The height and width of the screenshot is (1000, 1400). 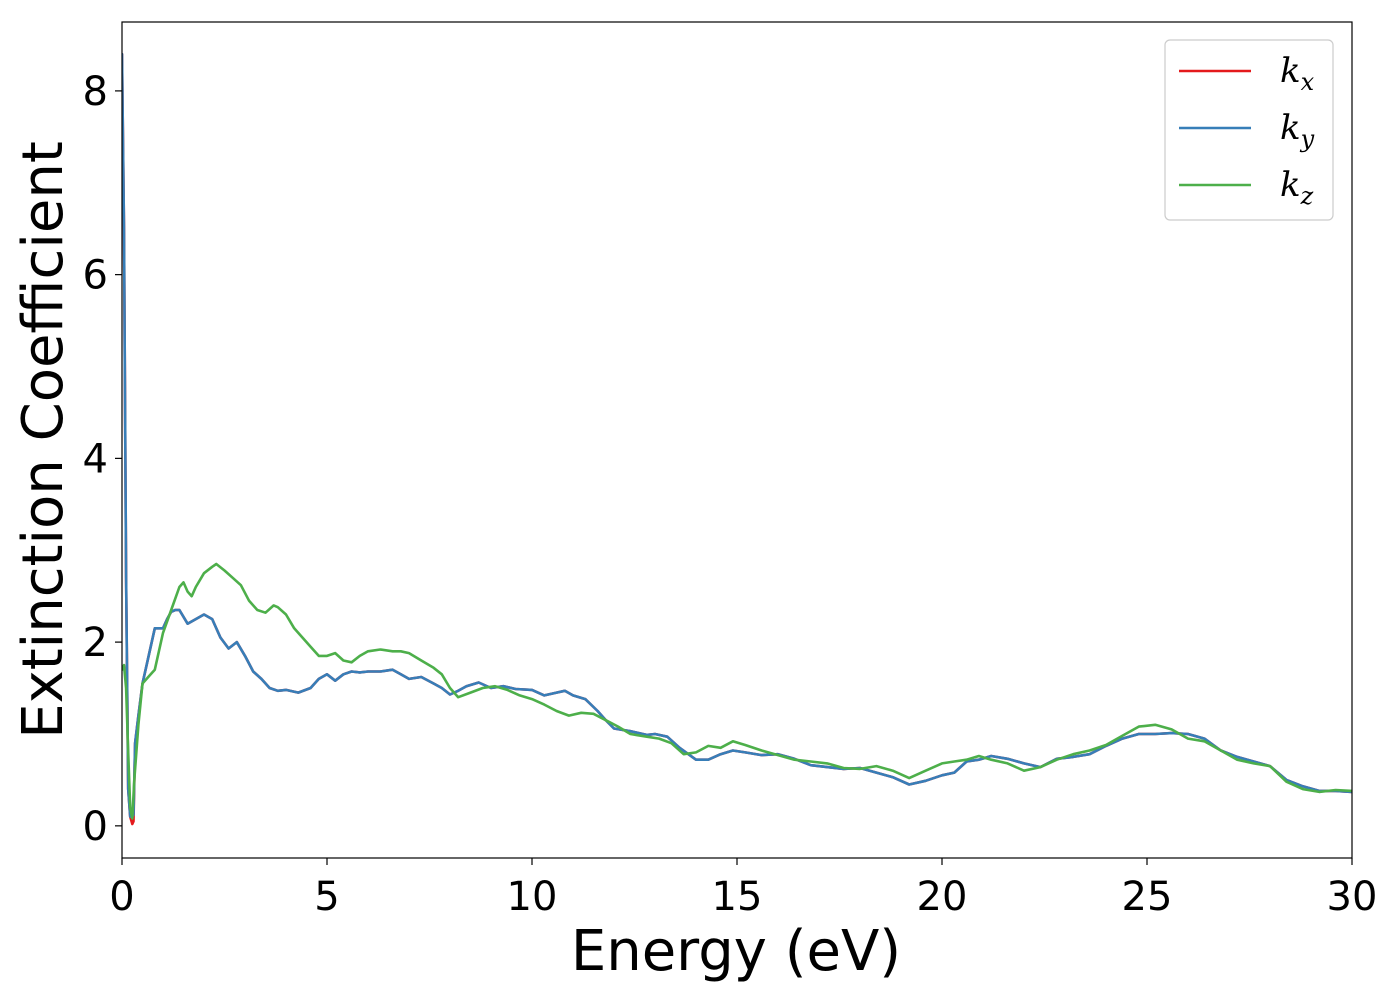 I want to click on y-tick-label: 4, so click(x=95, y=459).